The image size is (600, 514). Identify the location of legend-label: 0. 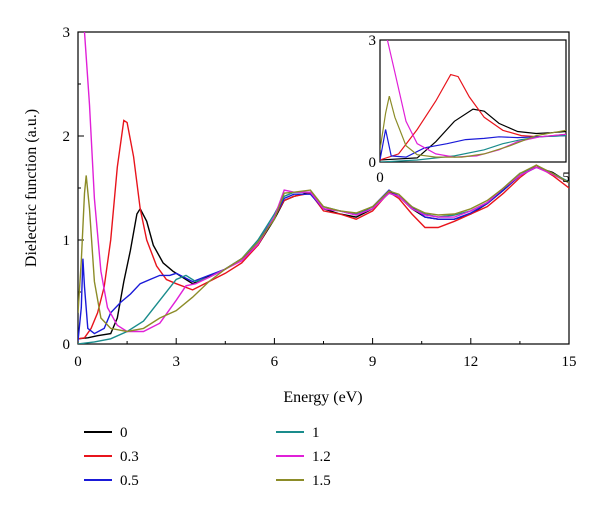
(124, 433).